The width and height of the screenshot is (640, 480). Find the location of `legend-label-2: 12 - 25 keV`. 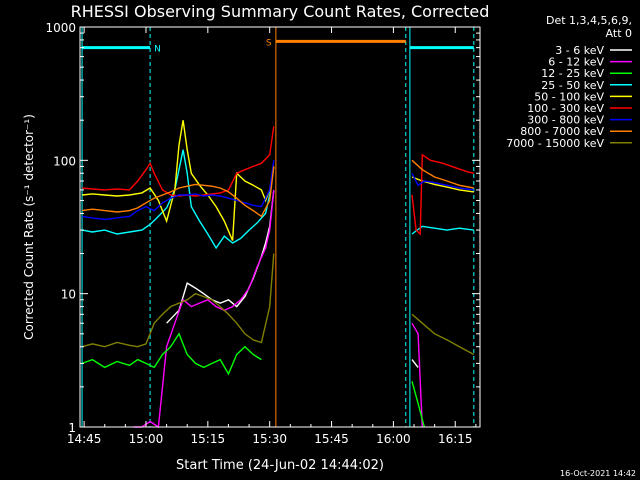

legend-label-2: 12 - 25 keV is located at coordinates (572, 73).